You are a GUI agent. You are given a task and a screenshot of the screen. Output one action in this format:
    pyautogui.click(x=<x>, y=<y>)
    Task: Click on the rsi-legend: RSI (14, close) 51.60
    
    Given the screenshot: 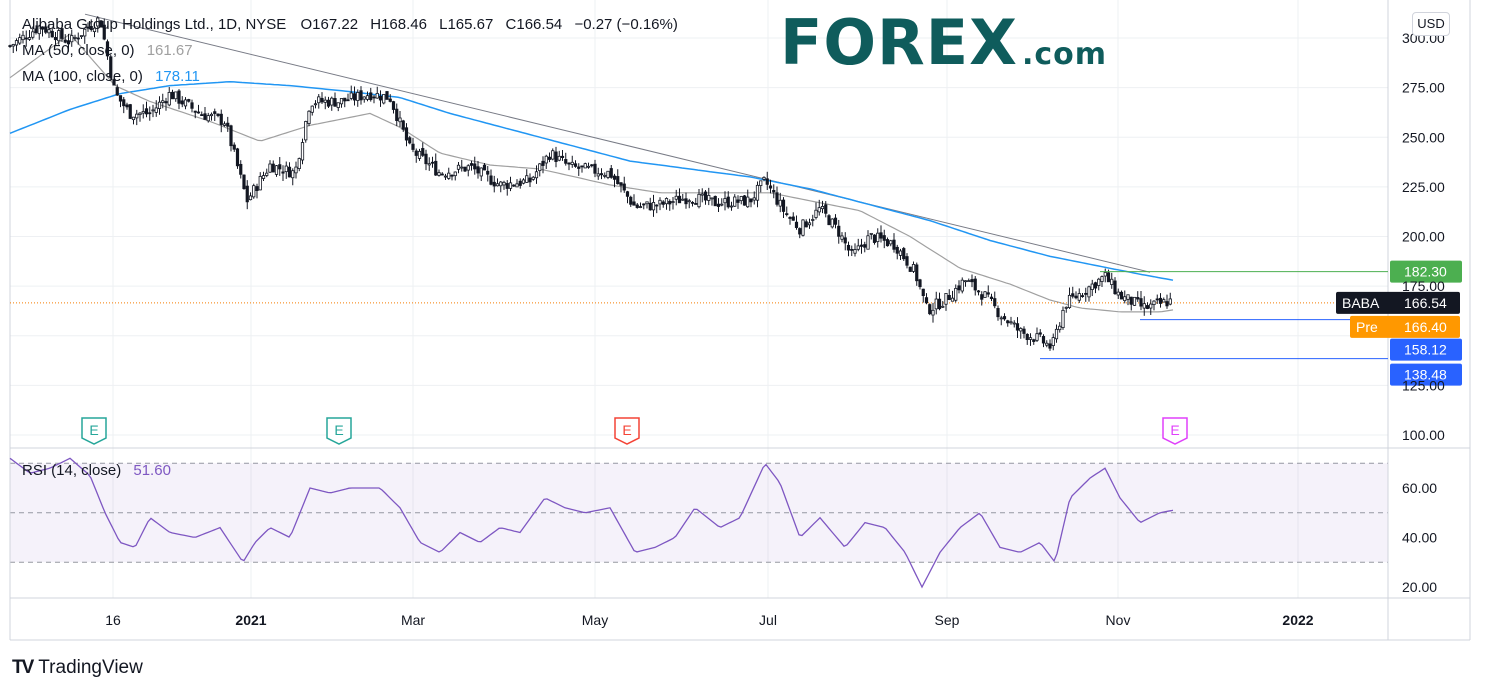 What is the action you would take?
    pyautogui.click(x=96, y=470)
    